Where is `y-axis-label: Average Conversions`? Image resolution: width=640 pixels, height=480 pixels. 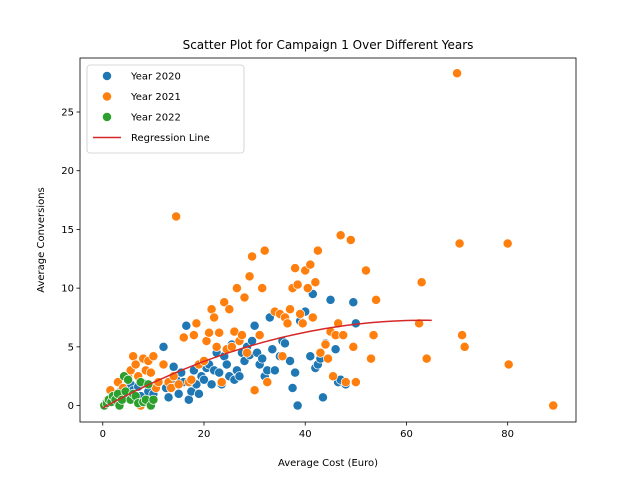
y-axis-label: Average Conversions is located at coordinates (41, 240).